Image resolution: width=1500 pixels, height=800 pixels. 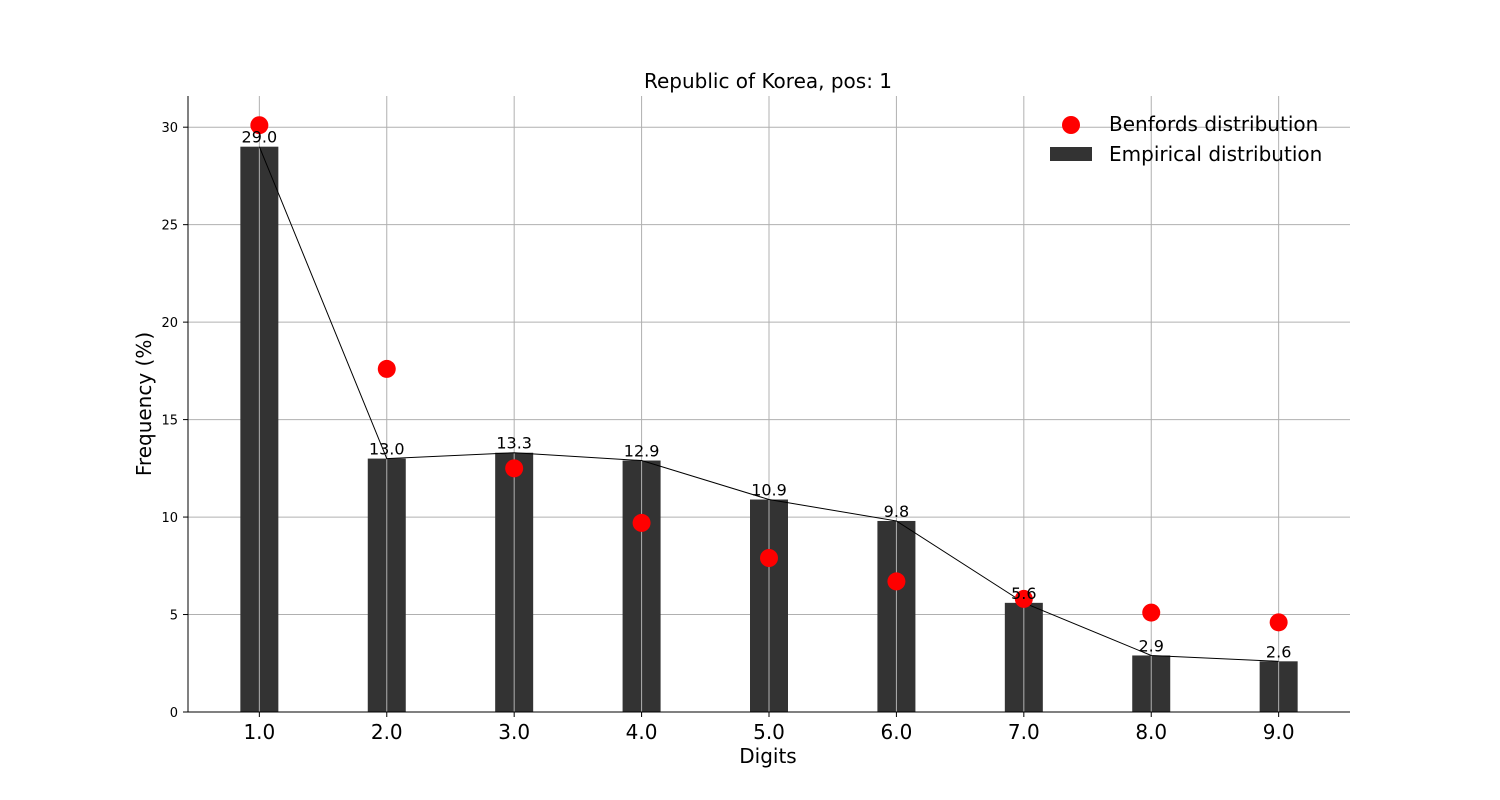 I want to click on x-tick-label: 6.0, so click(x=897, y=732).